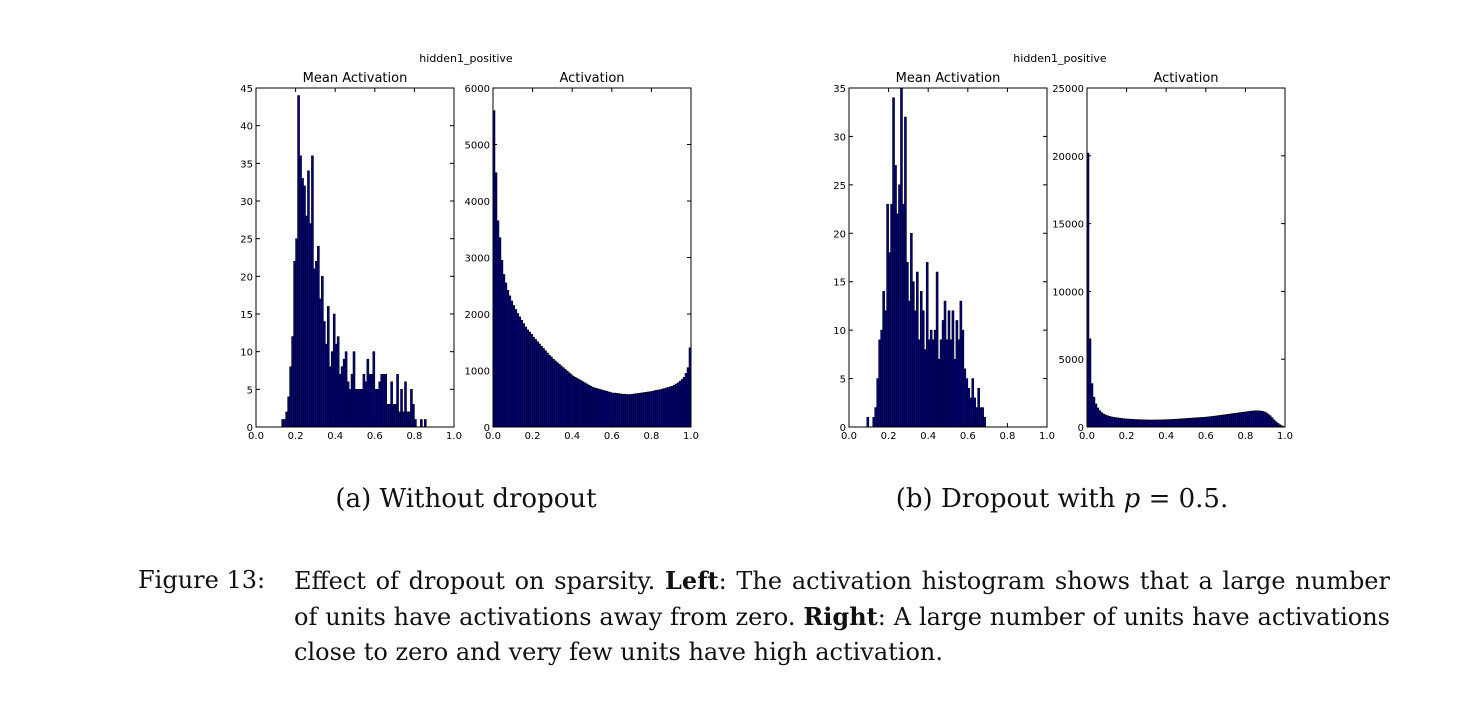 This screenshot has height=714, width=1470. Describe the element at coordinates (246, 89) in the screenshot. I see `y-tick-label: 45` at that location.